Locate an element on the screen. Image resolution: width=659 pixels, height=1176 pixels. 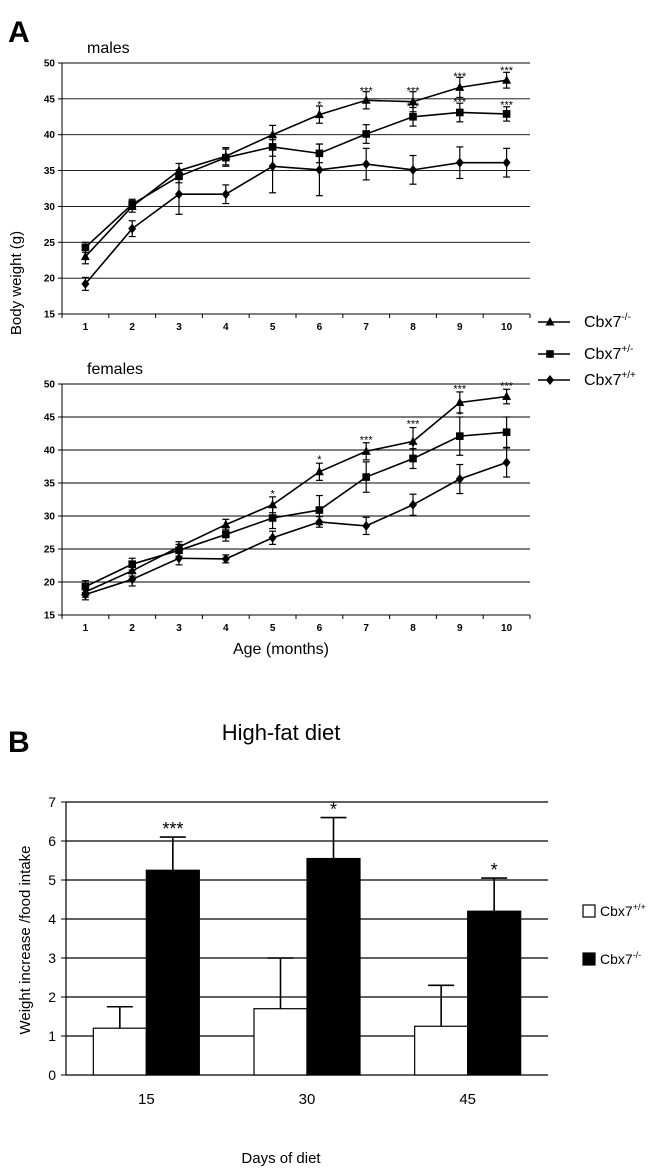
series-square is located at coordinates (296, 505).